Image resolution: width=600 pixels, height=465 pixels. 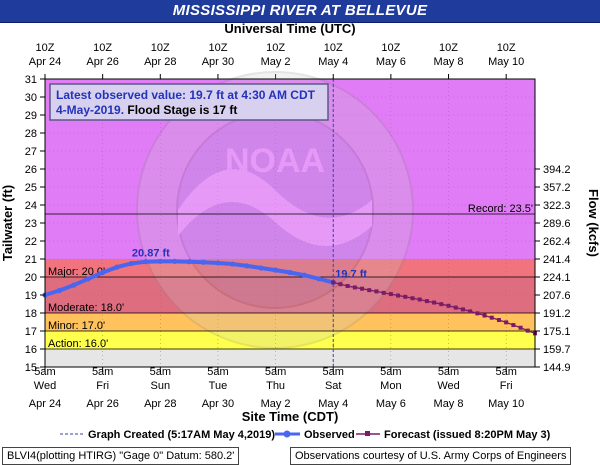 I want to click on right-axis-title: Flow (kcfs), so click(x=593, y=223).